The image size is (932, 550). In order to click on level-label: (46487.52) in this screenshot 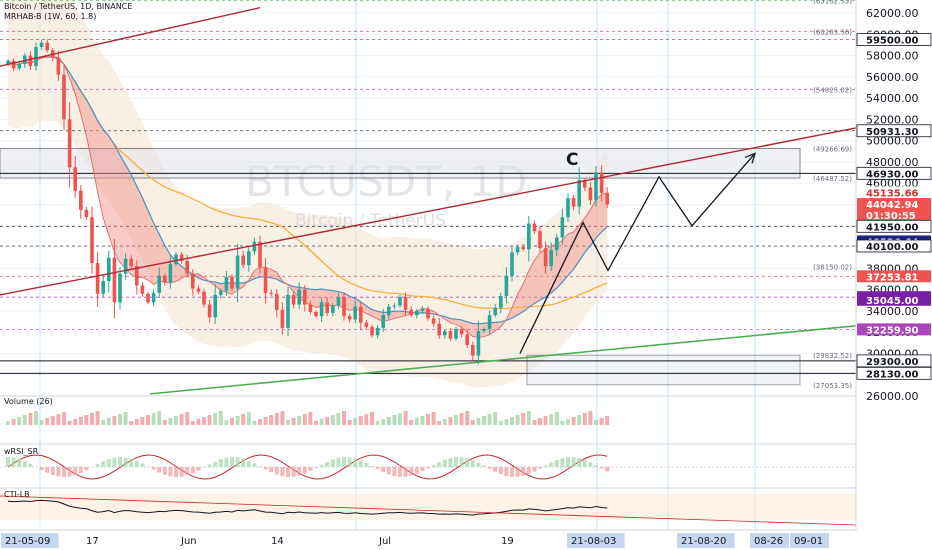, I will do `click(832, 179)`.